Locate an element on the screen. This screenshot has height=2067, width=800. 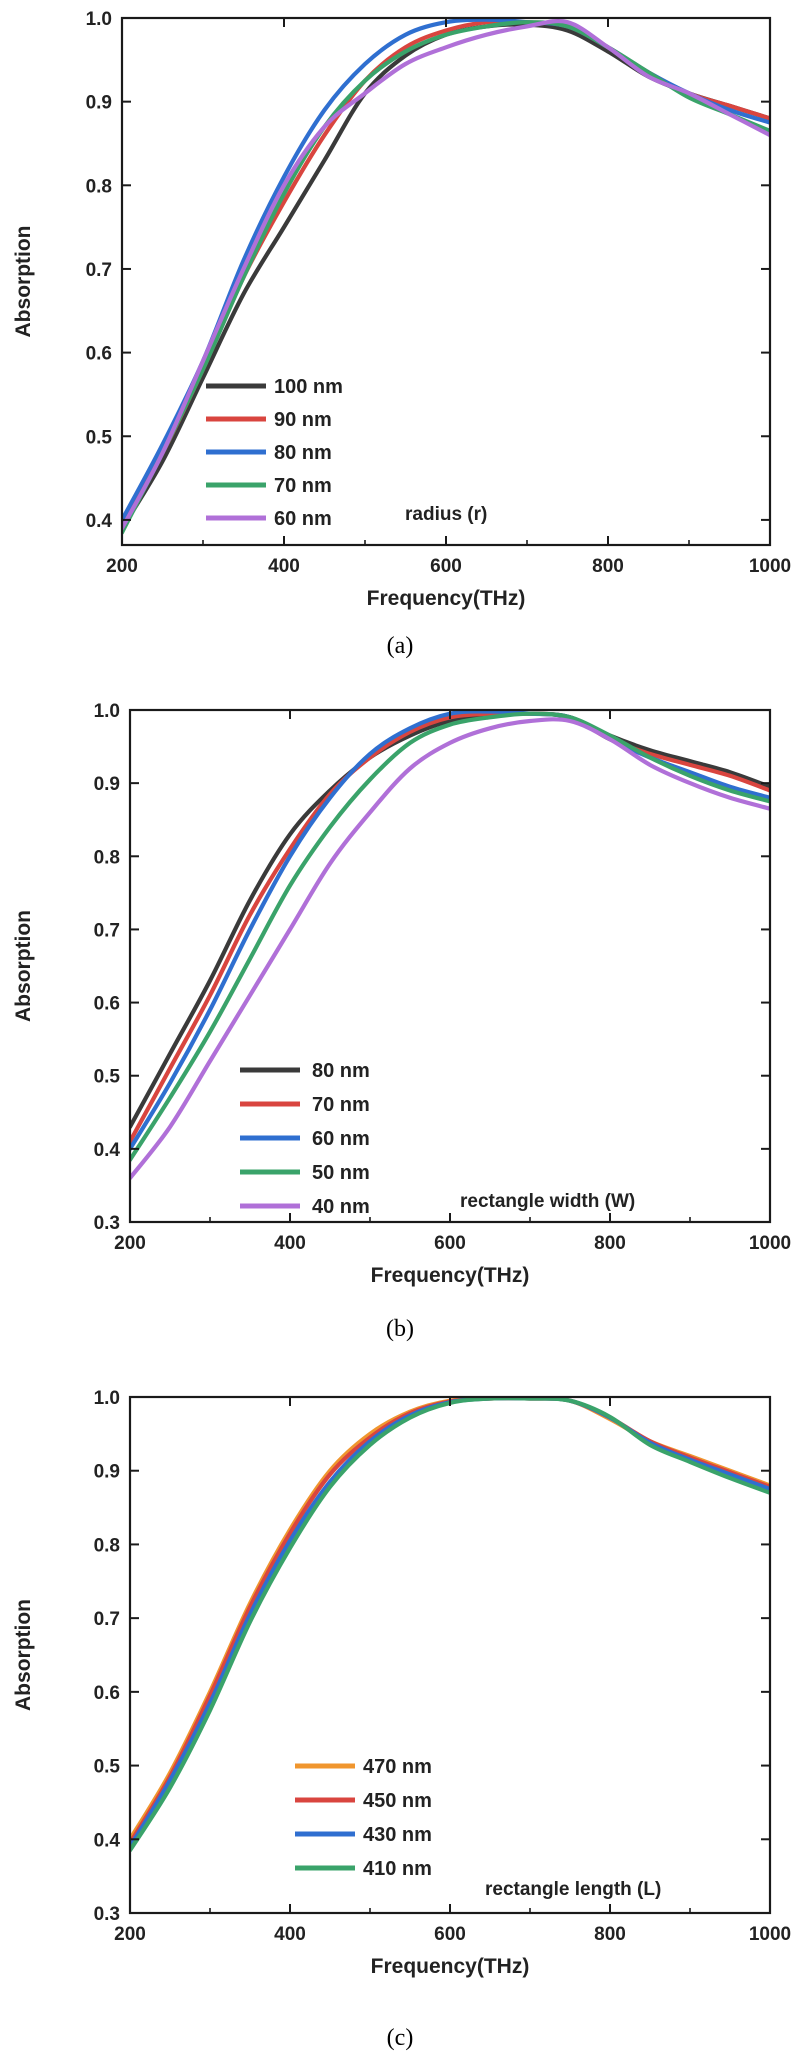
chart-annotation: rectangle length (L) is located at coordinates (573, 1889).